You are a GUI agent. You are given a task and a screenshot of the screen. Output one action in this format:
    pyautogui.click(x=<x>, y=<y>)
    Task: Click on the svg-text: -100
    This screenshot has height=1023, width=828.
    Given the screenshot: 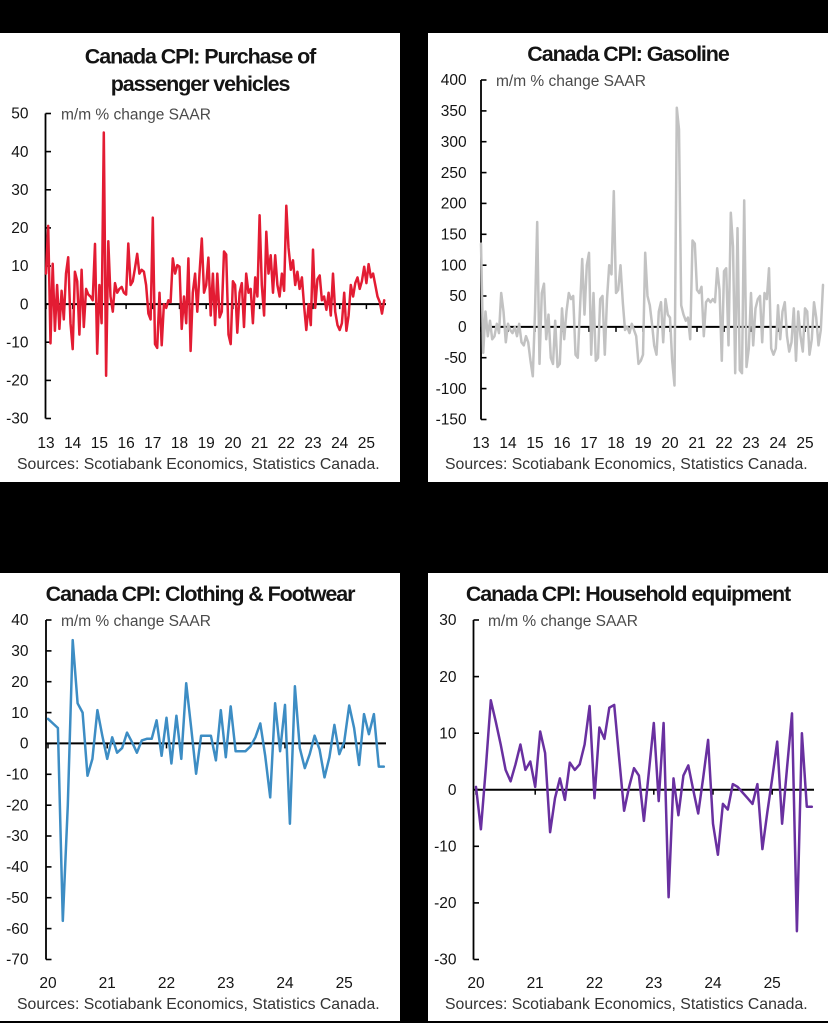 What is the action you would take?
    pyautogui.click(x=451, y=389)
    